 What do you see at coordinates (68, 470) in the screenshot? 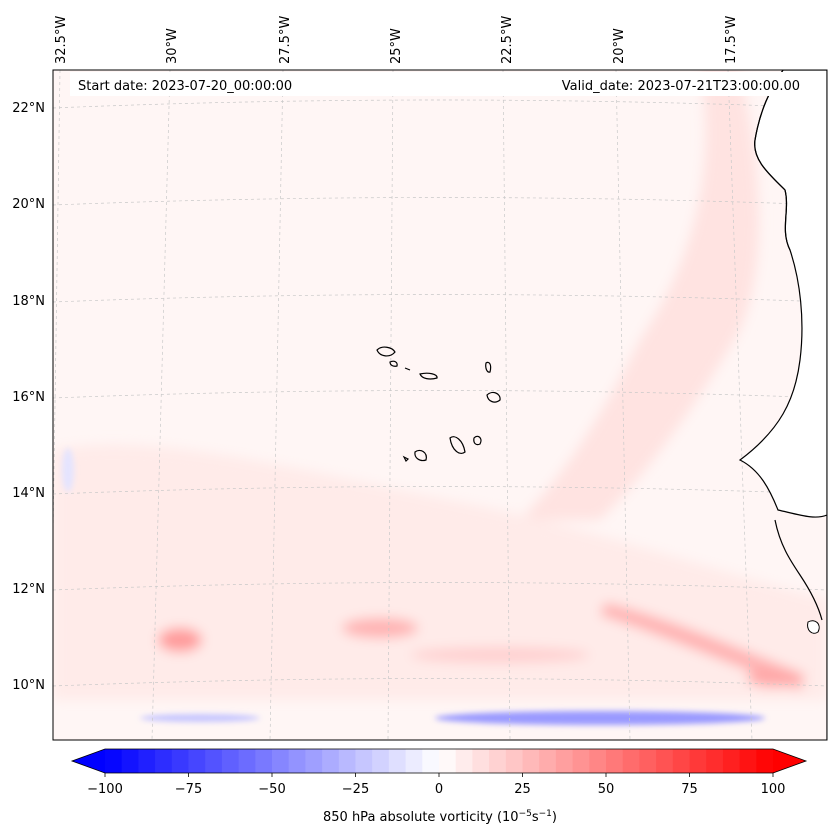
I see `negative-vorticity-patch-west` at bounding box center [68, 470].